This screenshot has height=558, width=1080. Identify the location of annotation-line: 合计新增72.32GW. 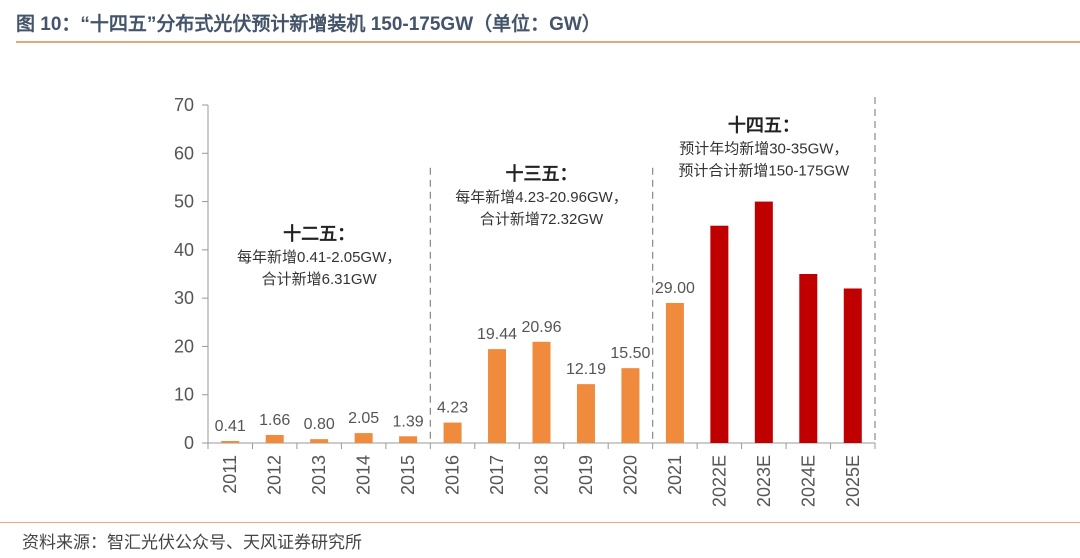
(542, 219).